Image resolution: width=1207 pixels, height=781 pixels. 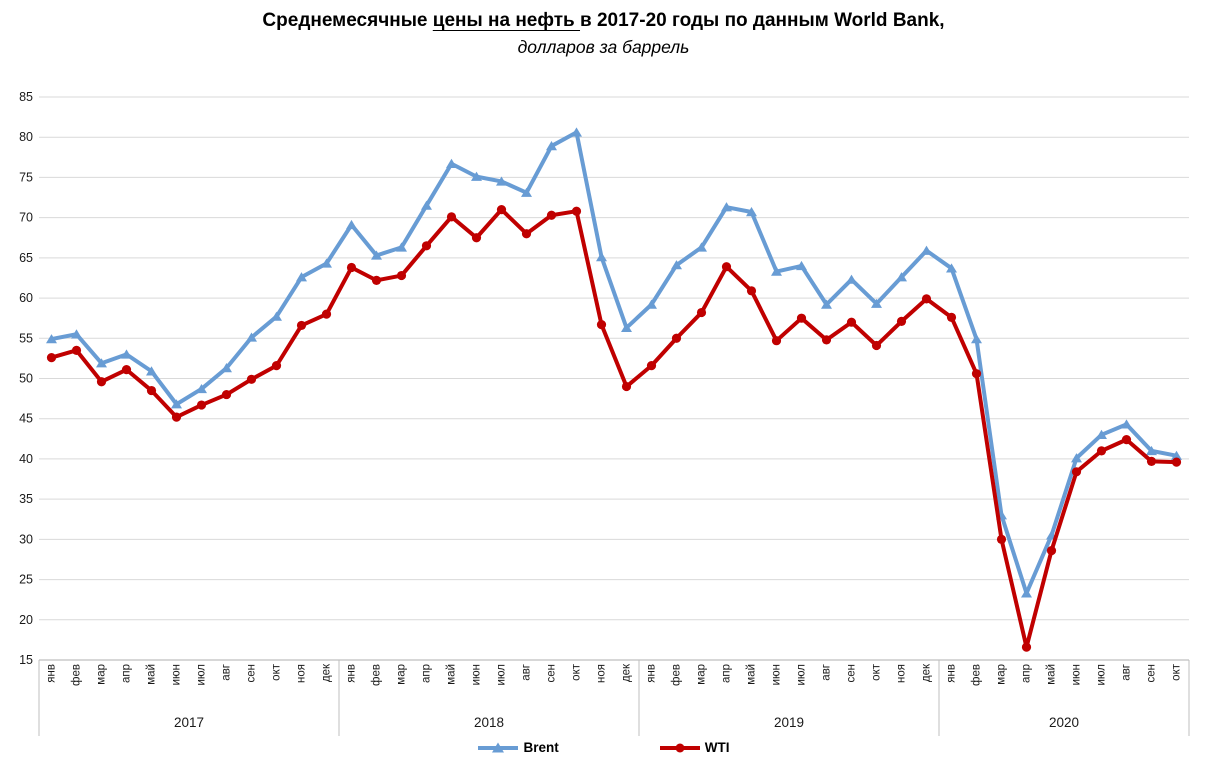 What do you see at coordinates (26, 580) in the screenshot?
I see `y-tick-label: 25` at bounding box center [26, 580].